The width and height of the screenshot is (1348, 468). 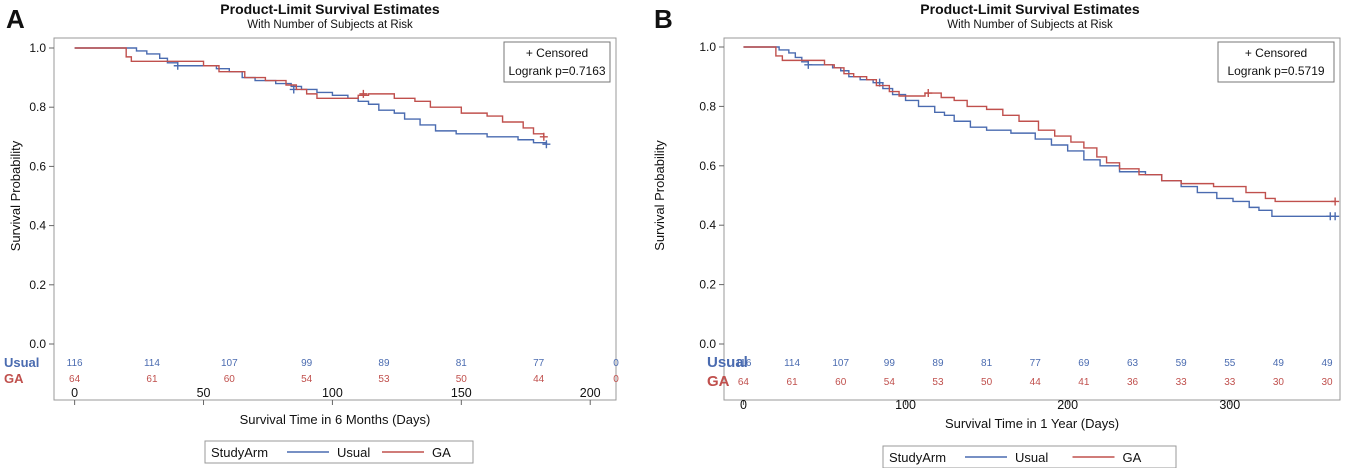 I want to click on x-tick-label: 100, so click(x=905, y=405).